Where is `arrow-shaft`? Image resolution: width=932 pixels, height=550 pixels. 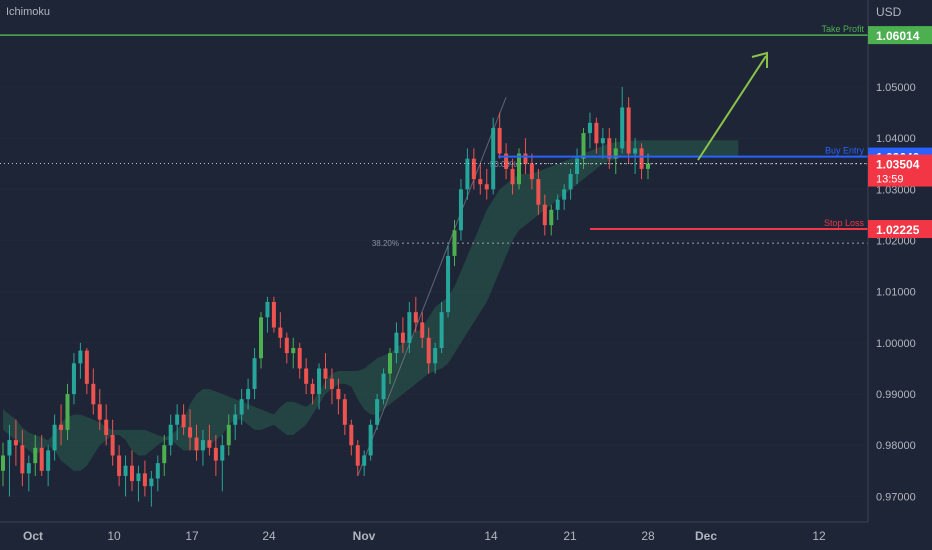
arrow-shaft is located at coordinates (732, 108).